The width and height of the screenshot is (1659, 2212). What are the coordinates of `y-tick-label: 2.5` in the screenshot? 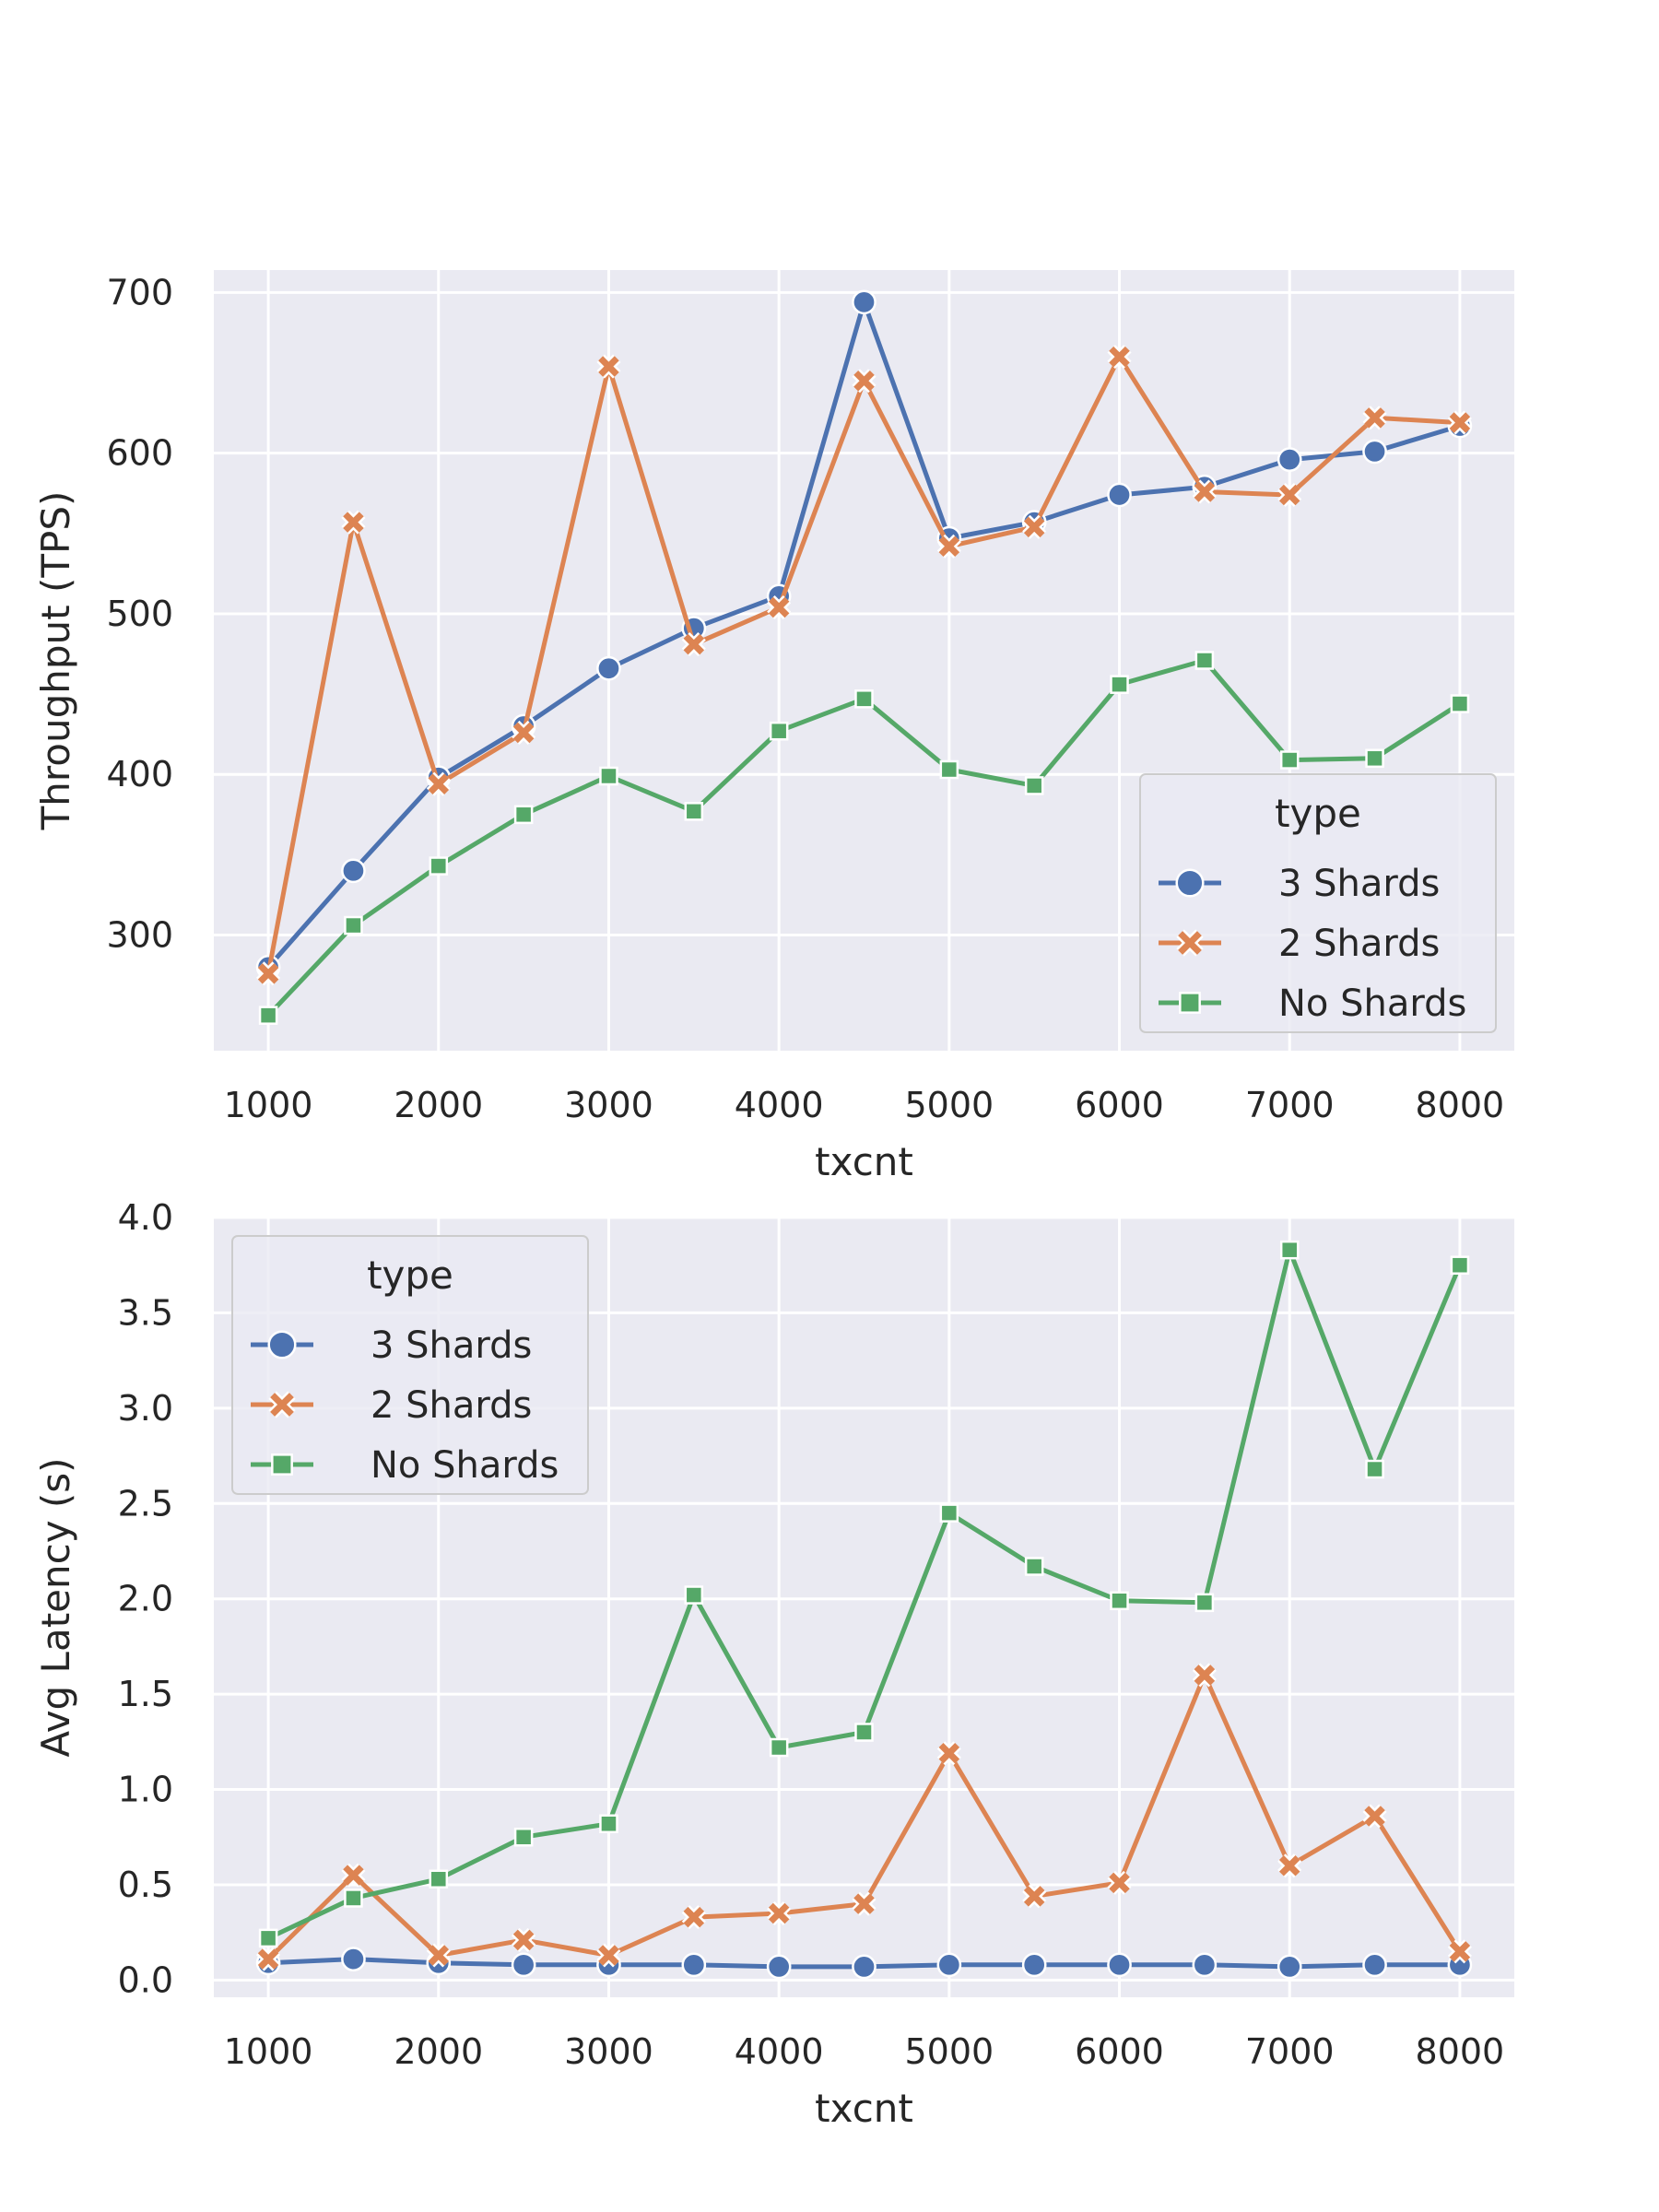 It's located at (145, 1503).